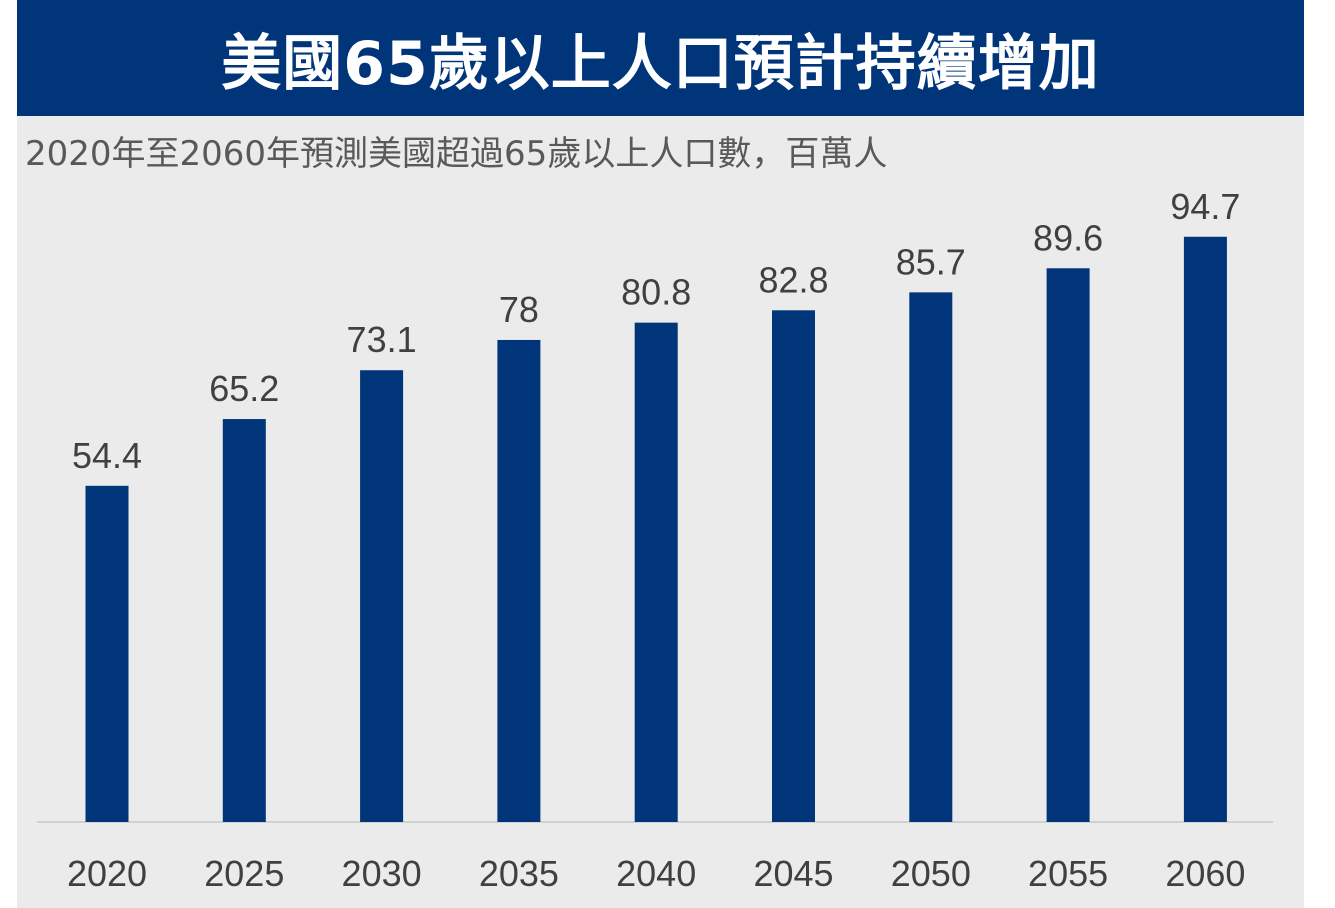 The image size is (1335, 908). Describe the element at coordinates (656, 572) in the screenshot. I see `bar-2040` at that location.